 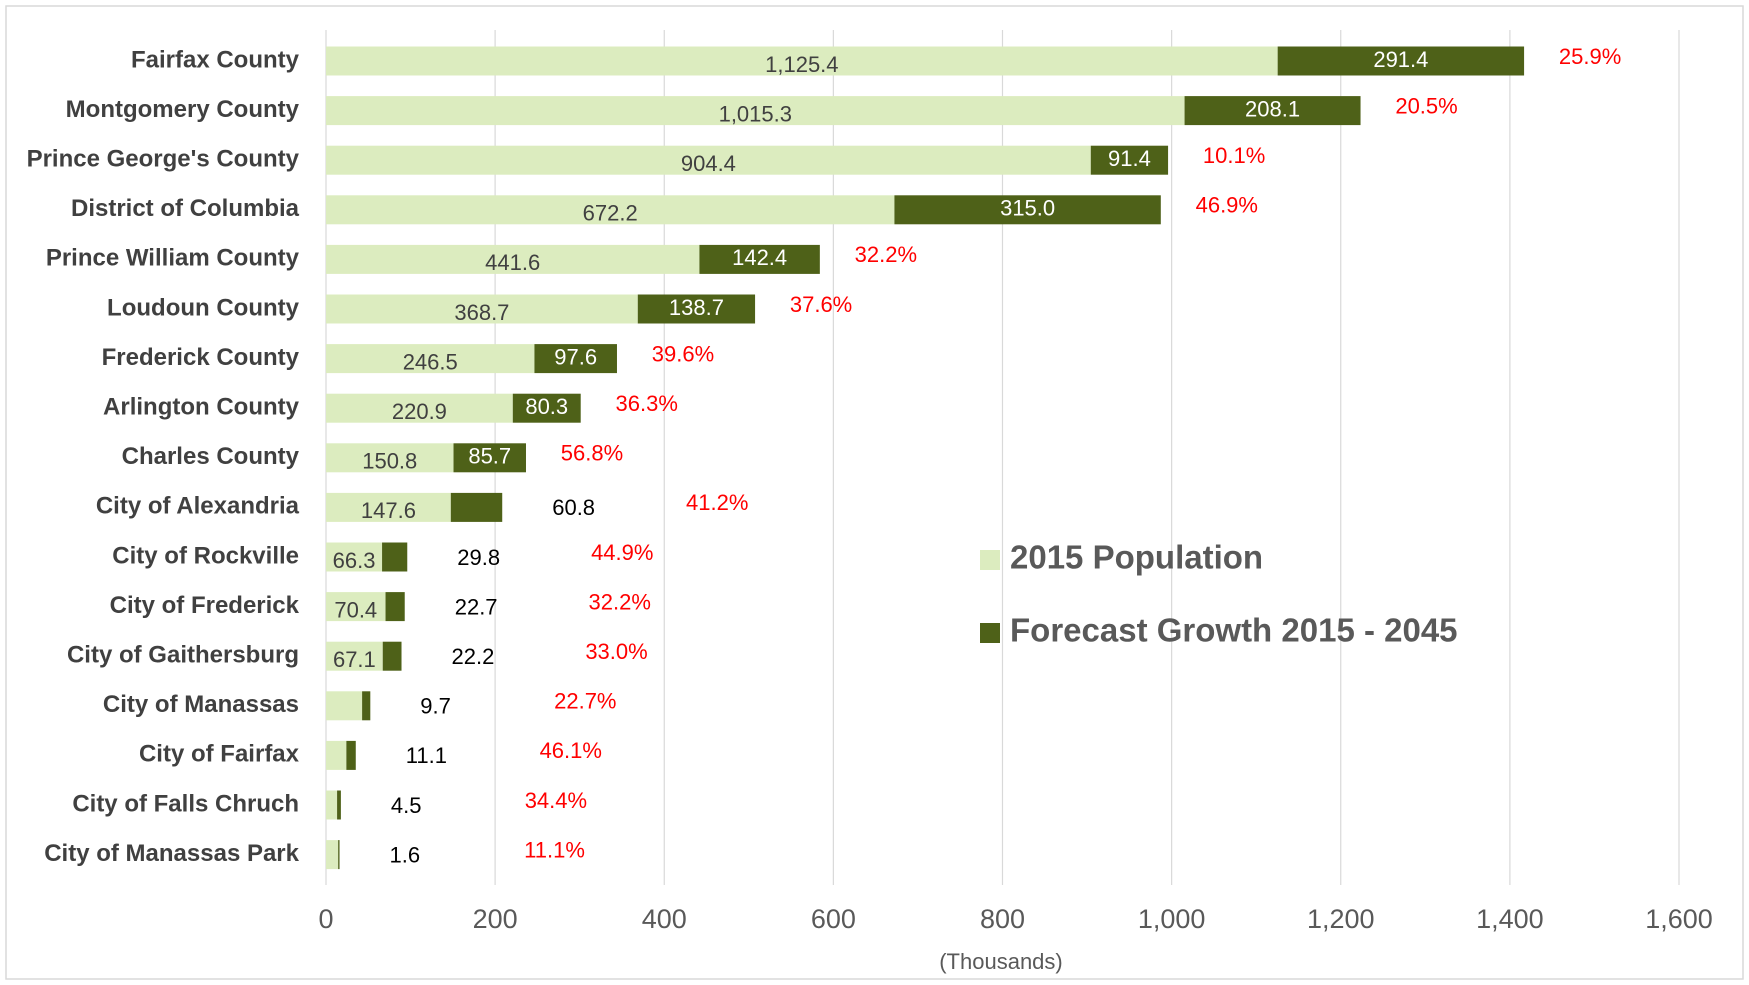 What do you see at coordinates (1510, 919) in the screenshot?
I see `x-tick-label: 1,400` at bounding box center [1510, 919].